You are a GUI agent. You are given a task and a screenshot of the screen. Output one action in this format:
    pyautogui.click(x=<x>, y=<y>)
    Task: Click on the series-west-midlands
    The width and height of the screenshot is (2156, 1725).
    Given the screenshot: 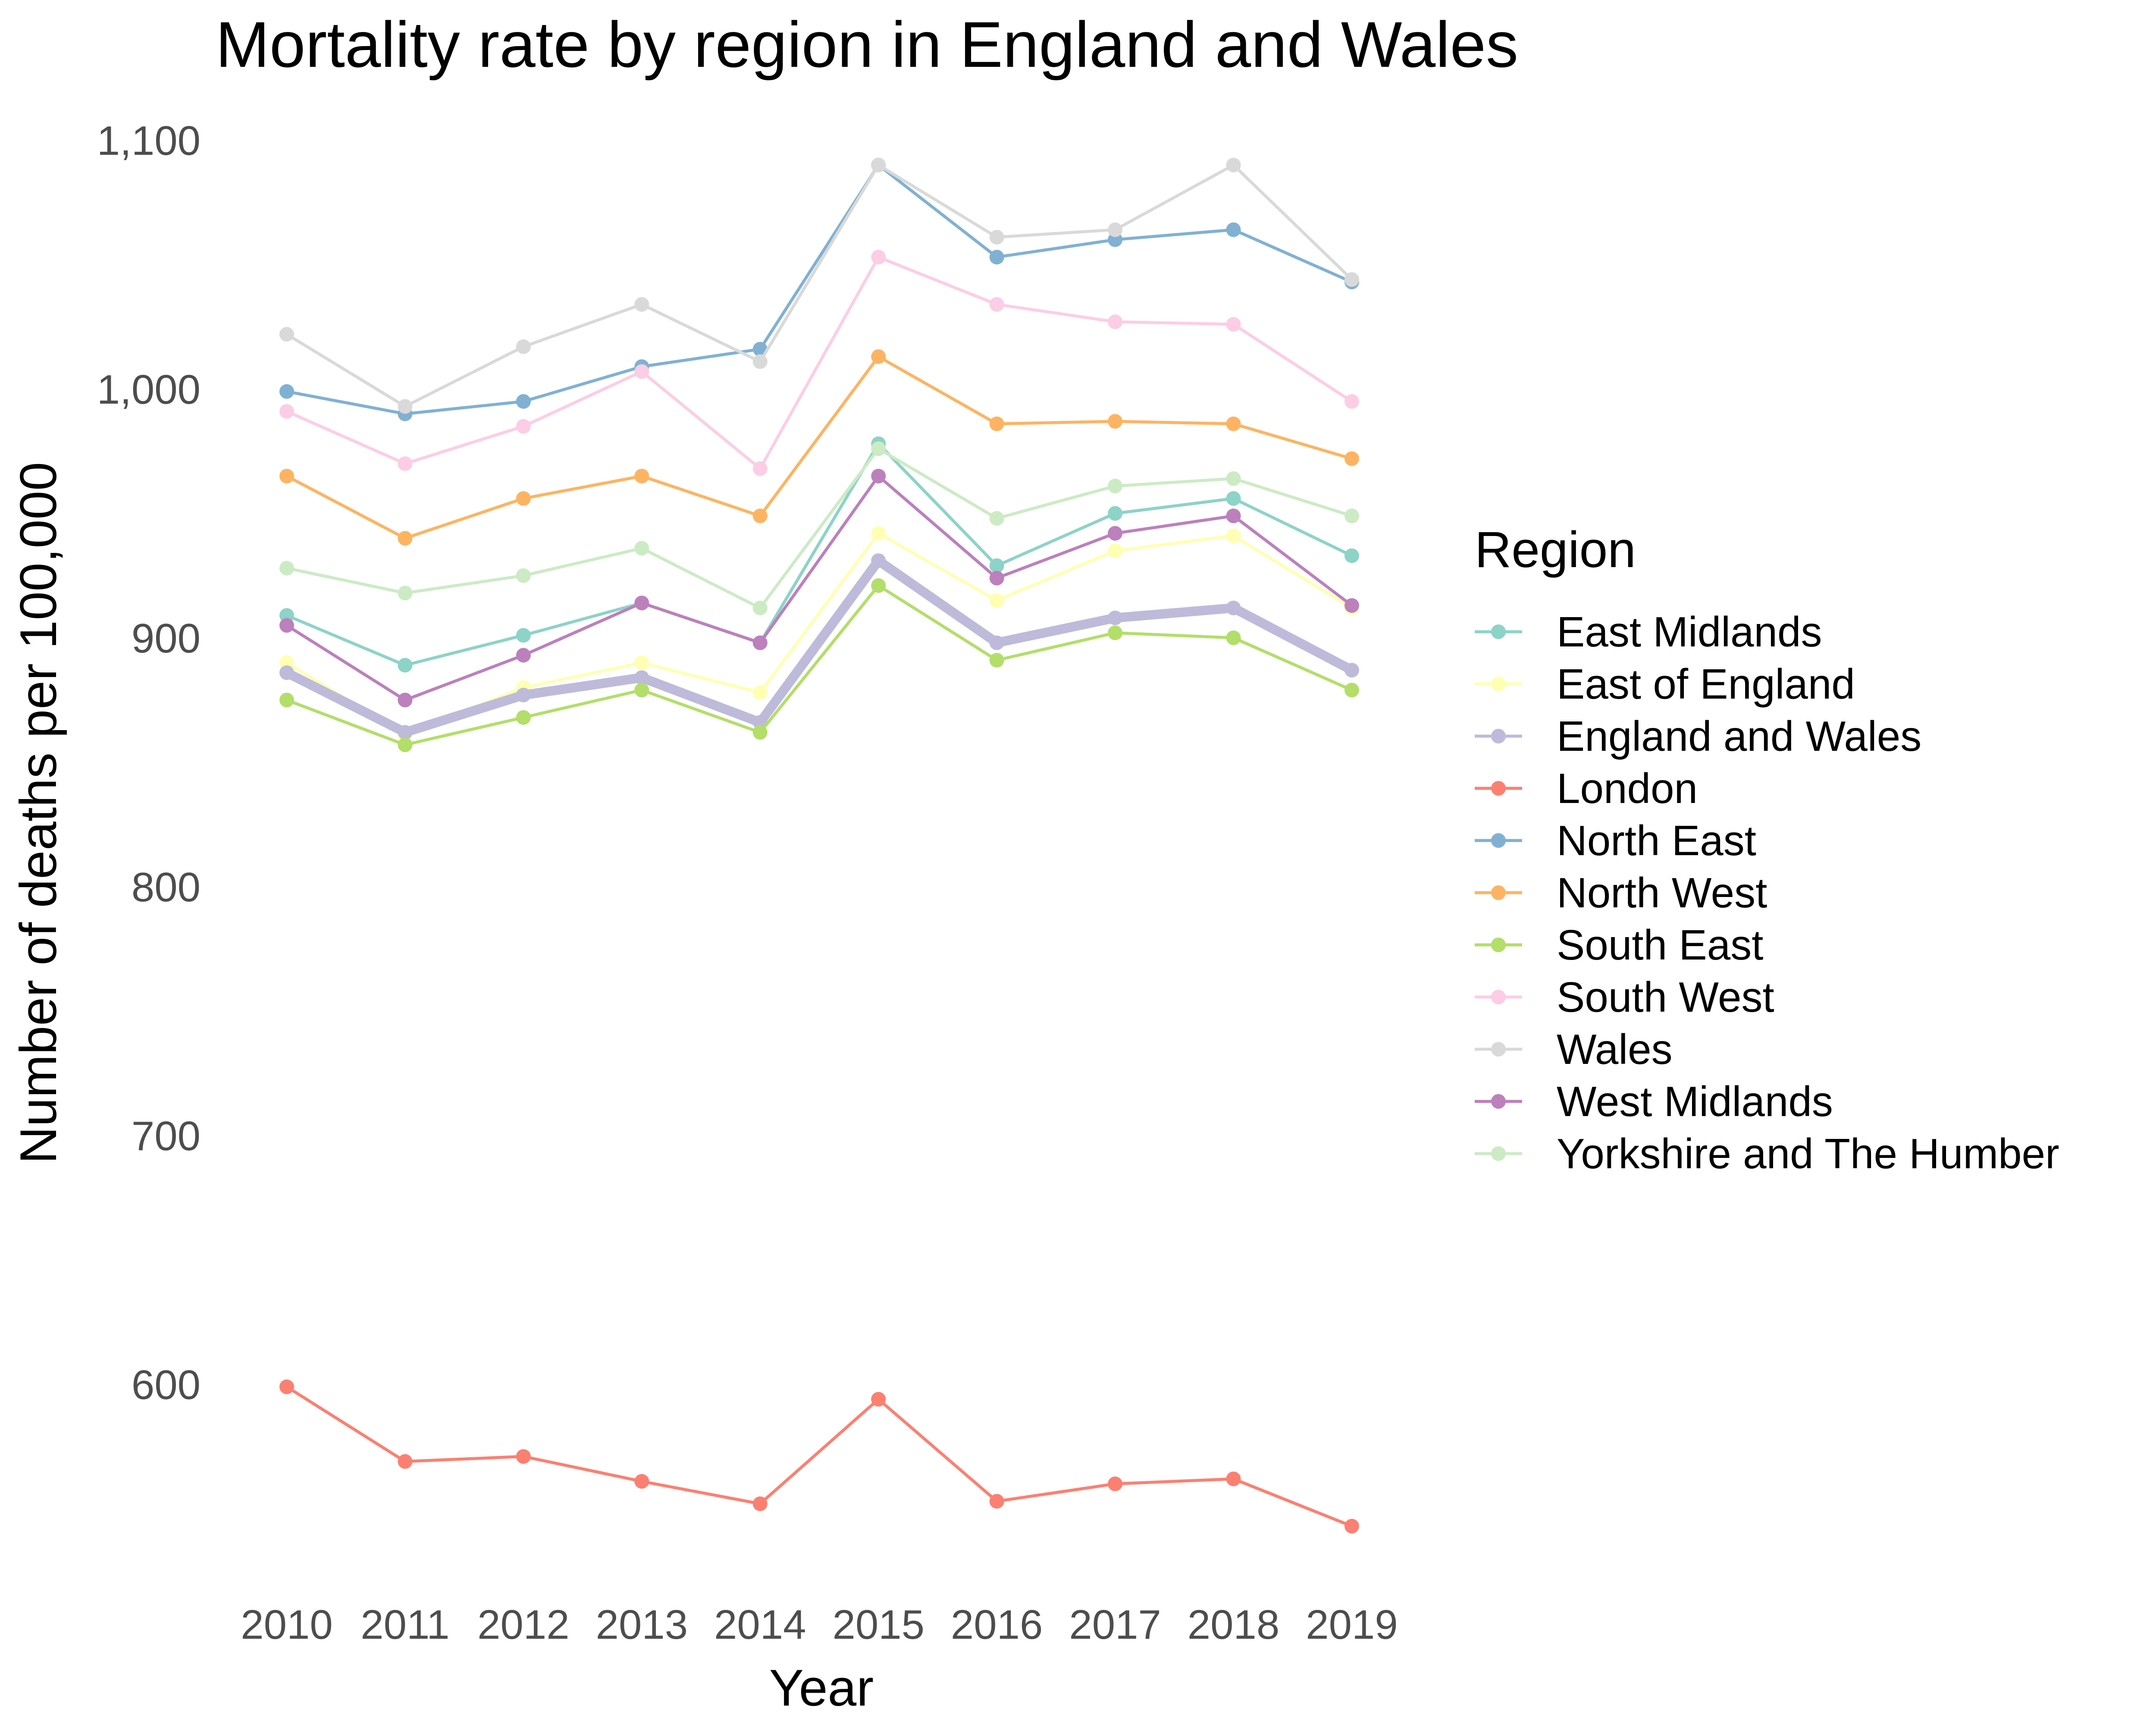 What is the action you would take?
    pyautogui.click(x=819, y=588)
    